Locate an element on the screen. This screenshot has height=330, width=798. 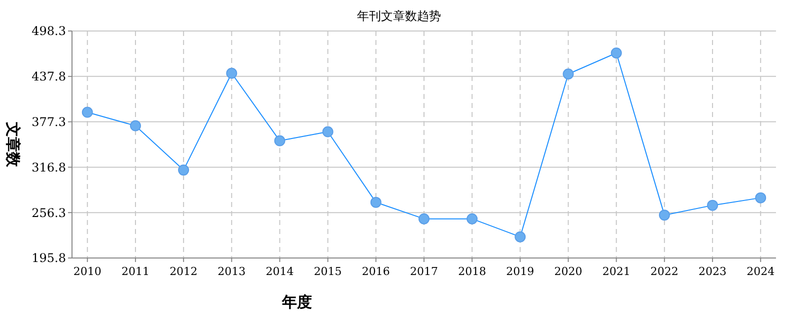
x-tick-label: 2016 is located at coordinates (376, 271).